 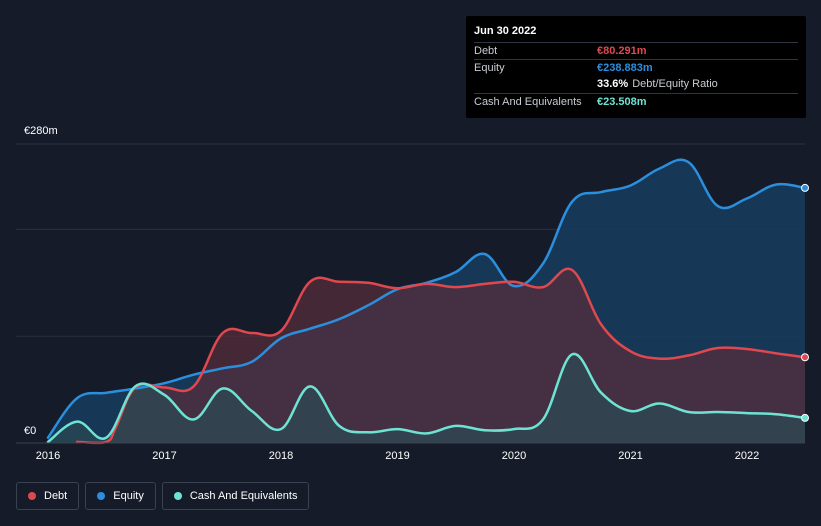 What do you see at coordinates (397, 456) in the screenshot?
I see `x-tick-2019: 2019` at bounding box center [397, 456].